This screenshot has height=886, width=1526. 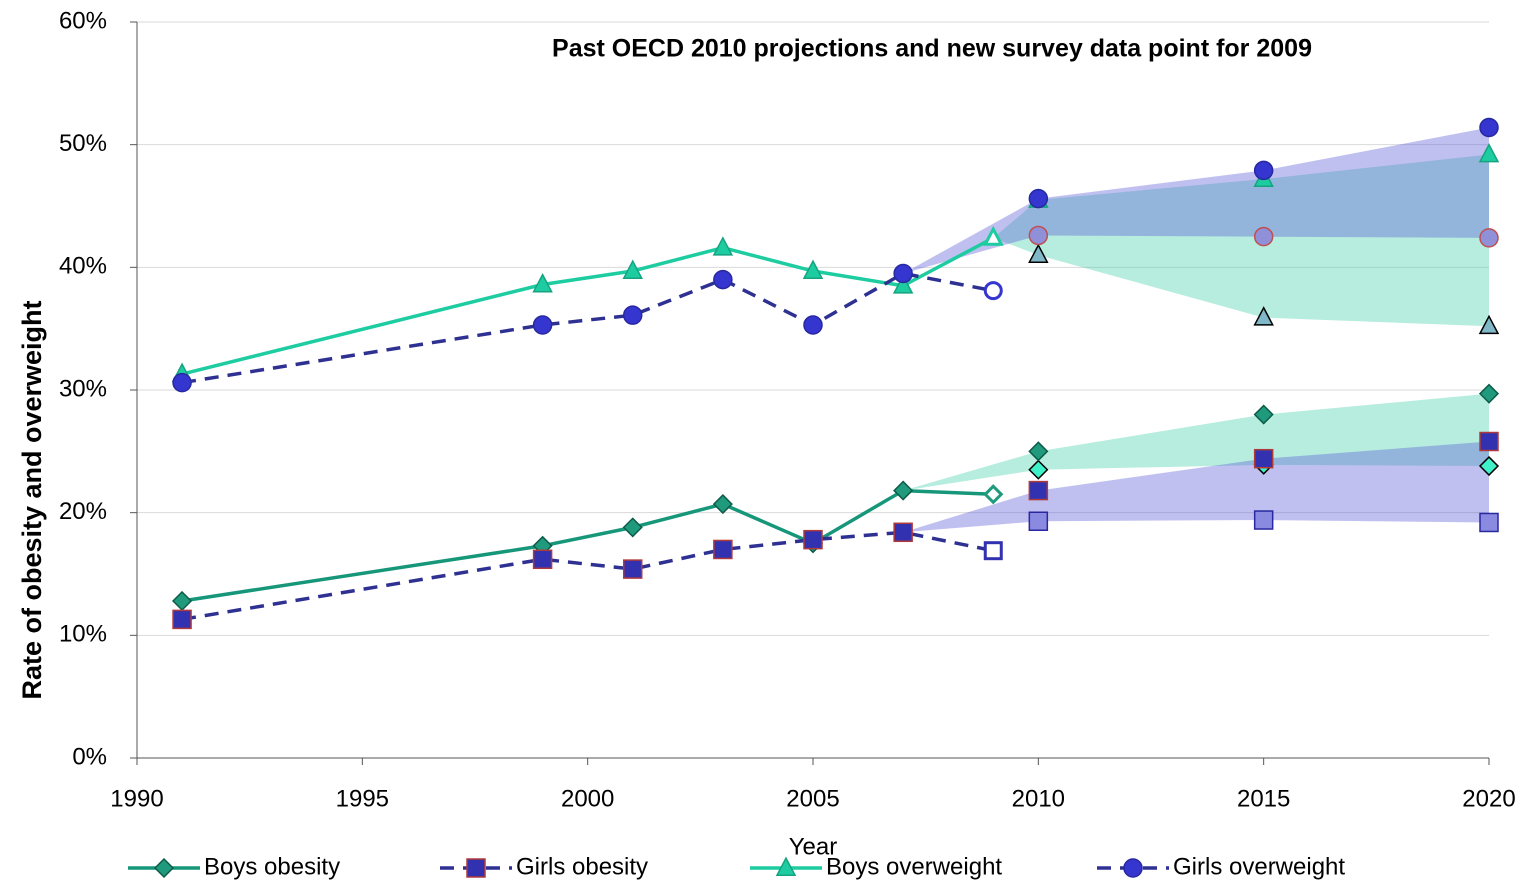 I want to click on y-tick-label: 10%, so click(x=83, y=634).